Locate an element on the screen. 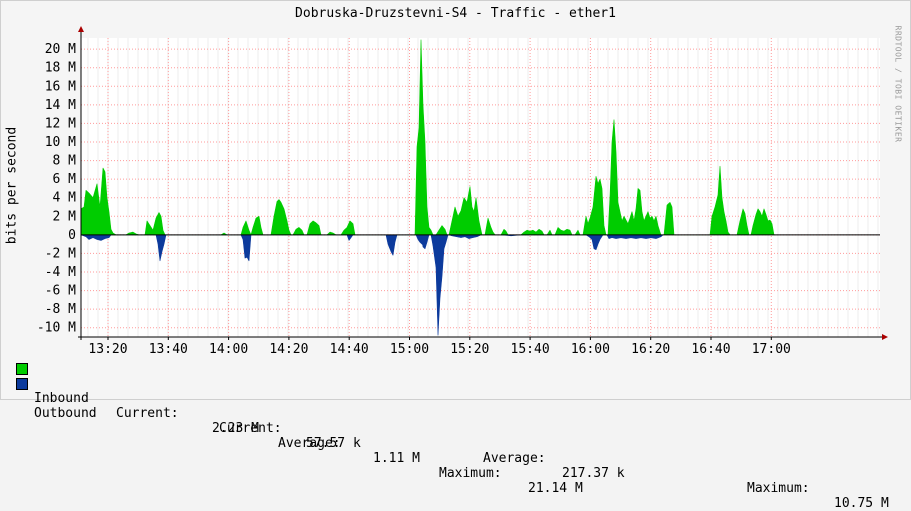  x-tick-label: 14:40 is located at coordinates (349, 349).